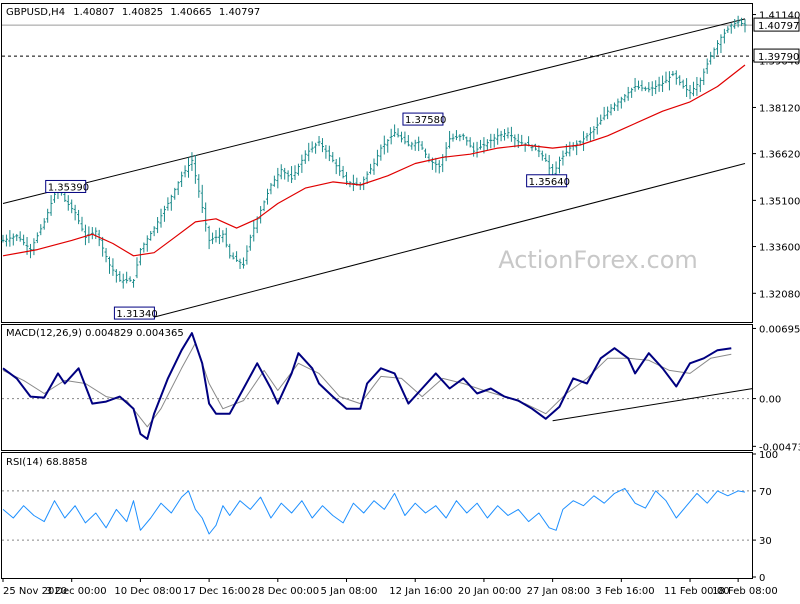 Image resolution: width=800 pixels, height=604 pixels. I want to click on time-axis-label: 12 Jan 16:00, so click(420, 591).